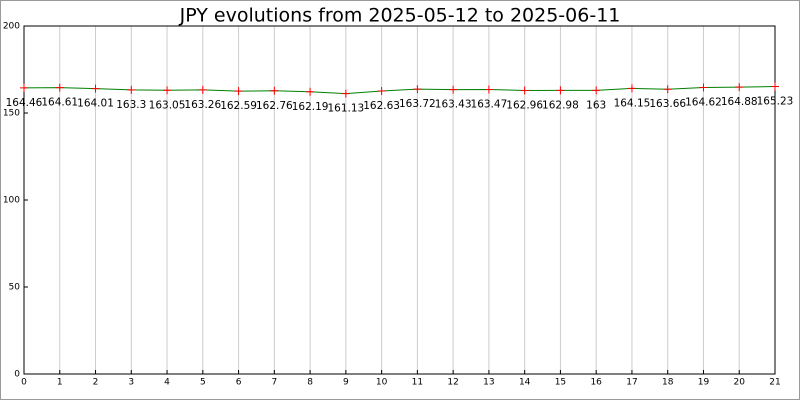  Describe the element at coordinates (704, 383) in the screenshot. I see `x-tick-label: 19` at that location.